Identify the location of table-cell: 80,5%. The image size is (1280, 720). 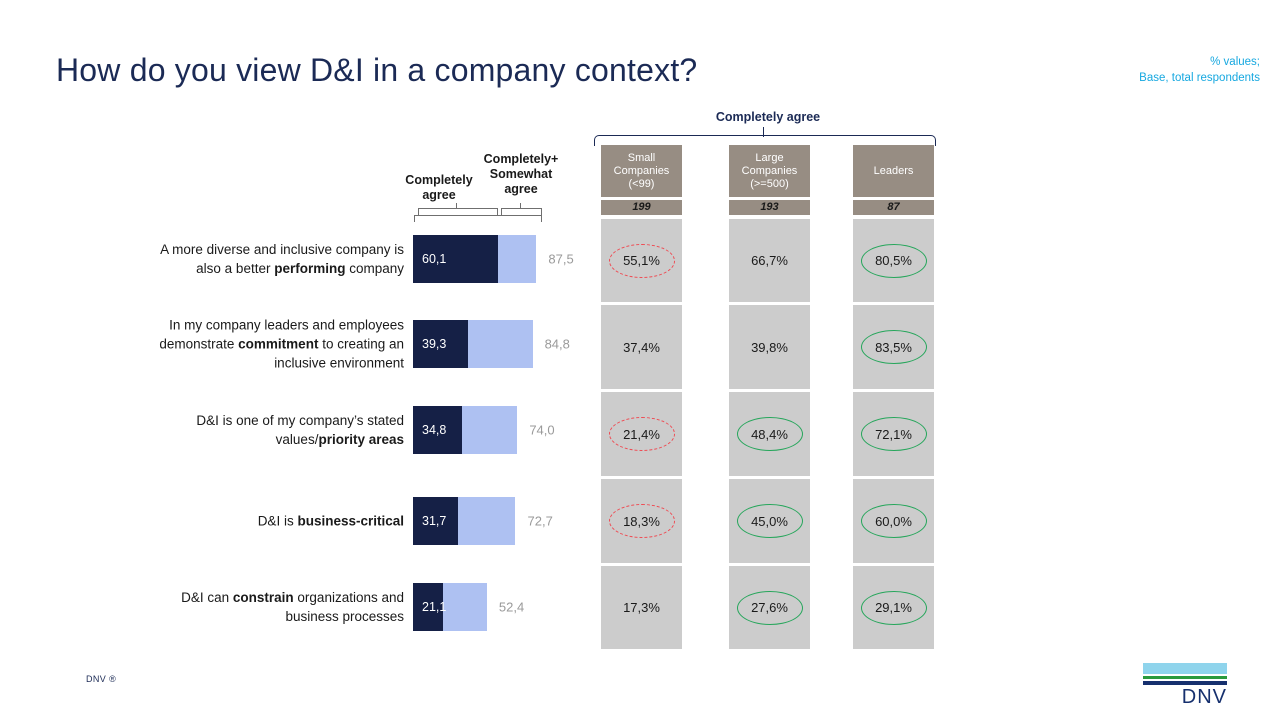
(893, 260).